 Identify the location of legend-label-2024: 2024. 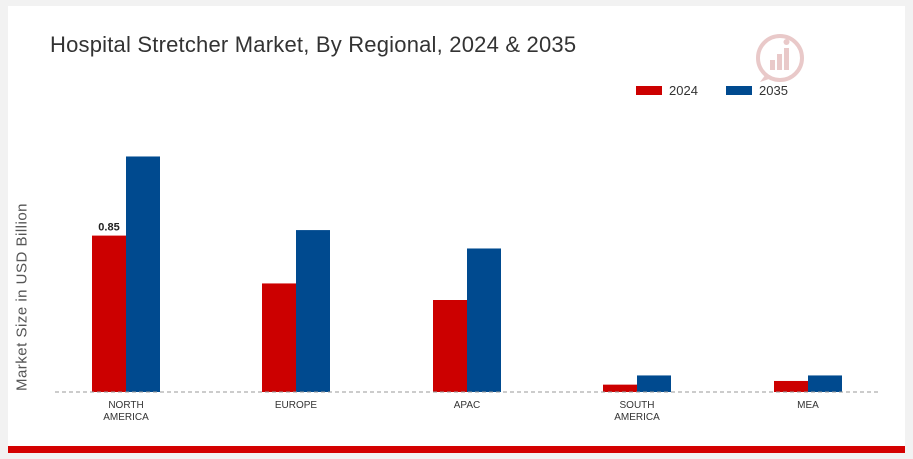
(683, 90).